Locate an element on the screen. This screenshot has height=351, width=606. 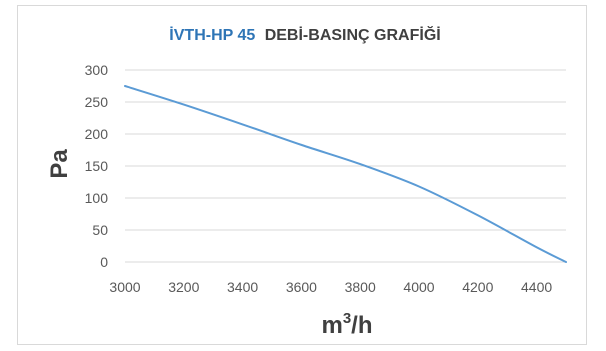
x-tick-label: 3400 is located at coordinates (242, 287).